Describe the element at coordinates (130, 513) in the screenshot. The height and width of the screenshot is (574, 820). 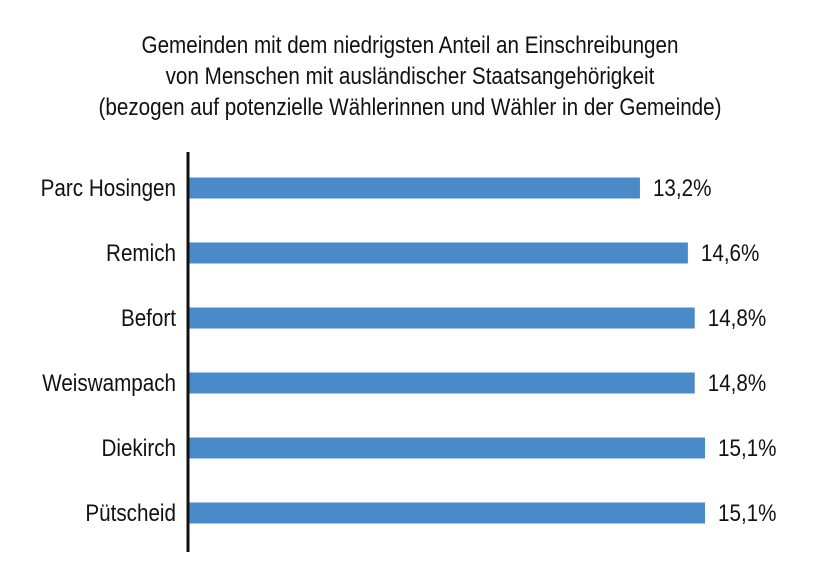
I see `category-label-5: Pütscheid` at that location.